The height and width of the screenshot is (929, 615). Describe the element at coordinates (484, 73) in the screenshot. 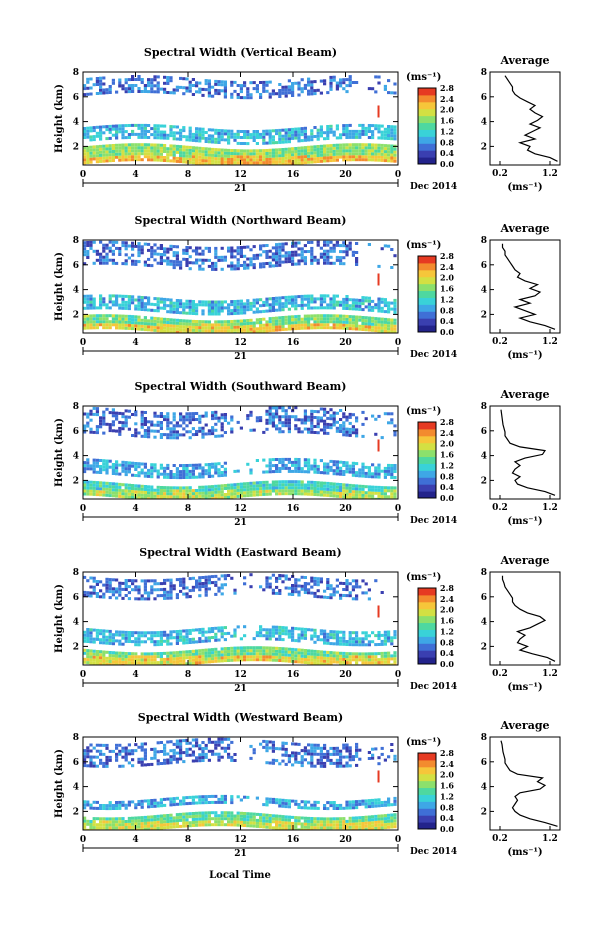

I see `profile-ytick-label: 8` at that location.